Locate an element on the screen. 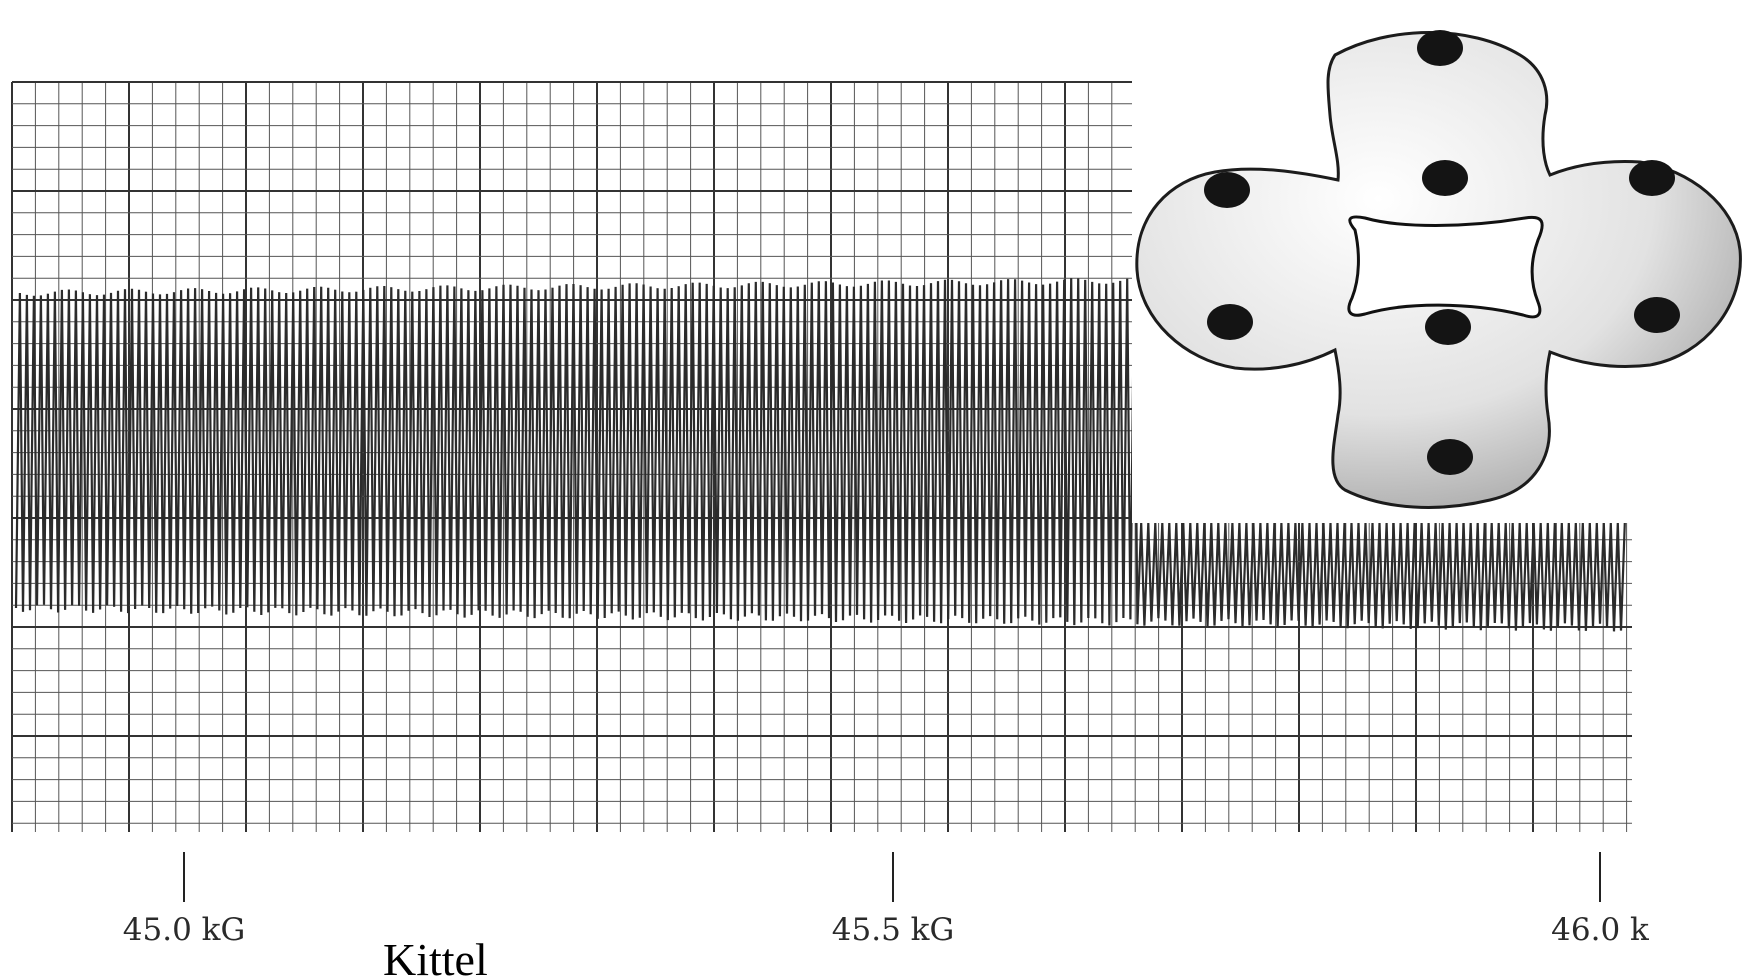  orbit-dots is located at coordinates (1442, 252).